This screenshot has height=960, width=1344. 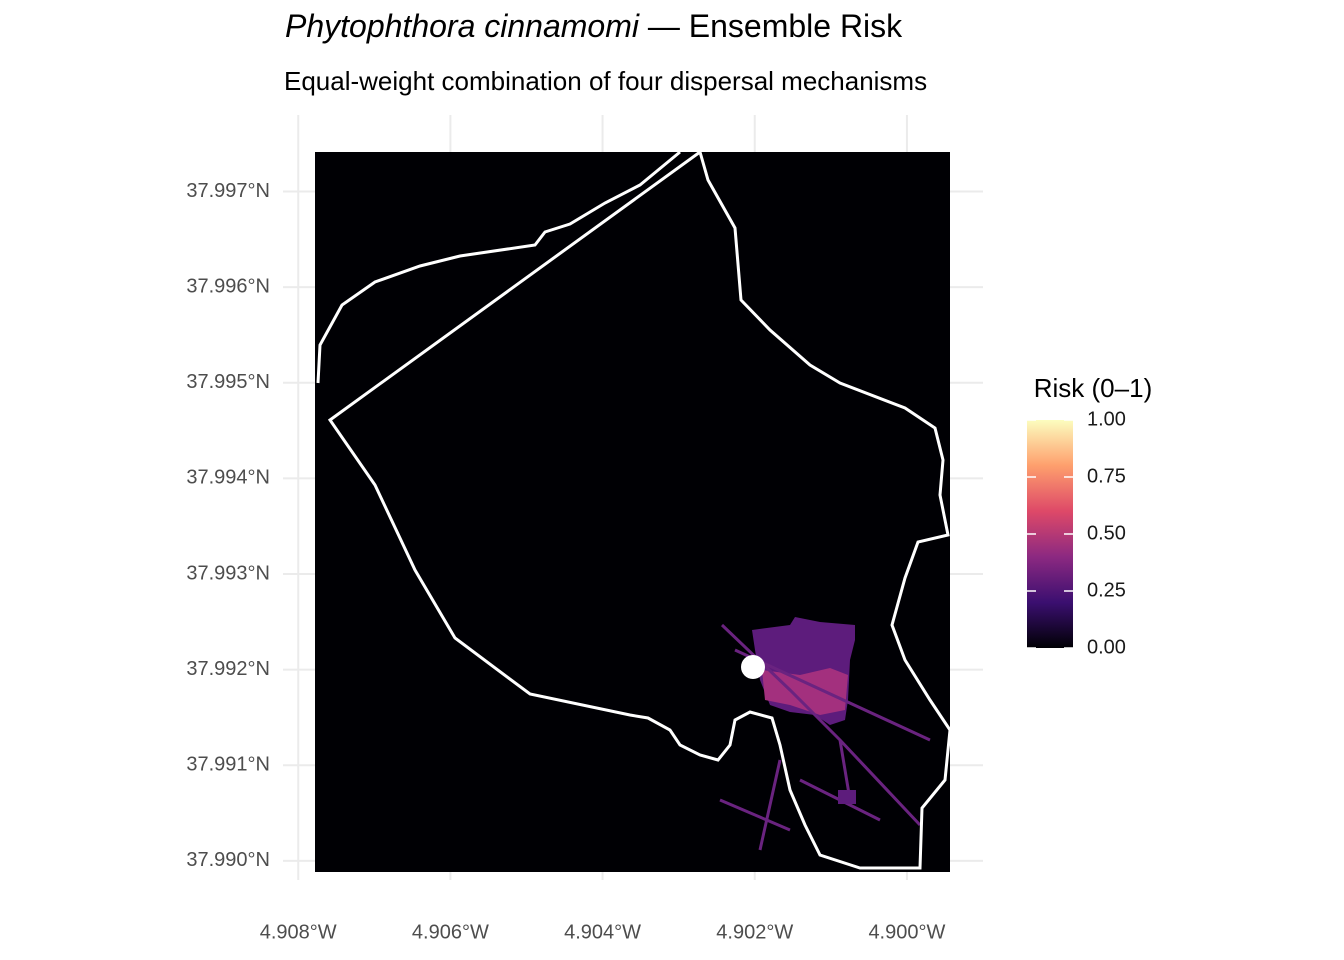 What do you see at coordinates (228, 669) in the screenshot?
I see `y-tick-label: 37.992°N` at bounding box center [228, 669].